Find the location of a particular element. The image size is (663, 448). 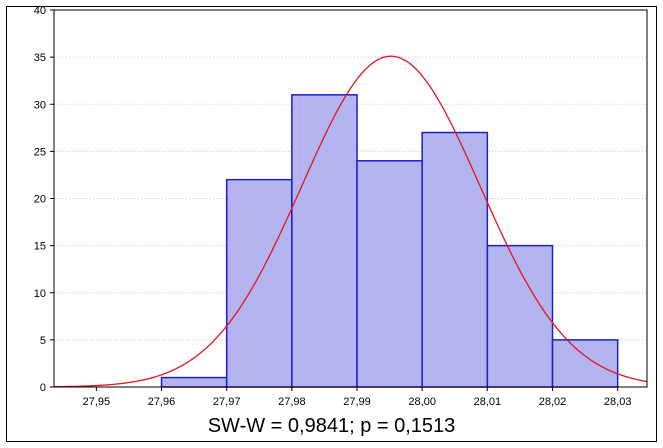

x-tick-label-7: 28,02 is located at coordinates (553, 402).